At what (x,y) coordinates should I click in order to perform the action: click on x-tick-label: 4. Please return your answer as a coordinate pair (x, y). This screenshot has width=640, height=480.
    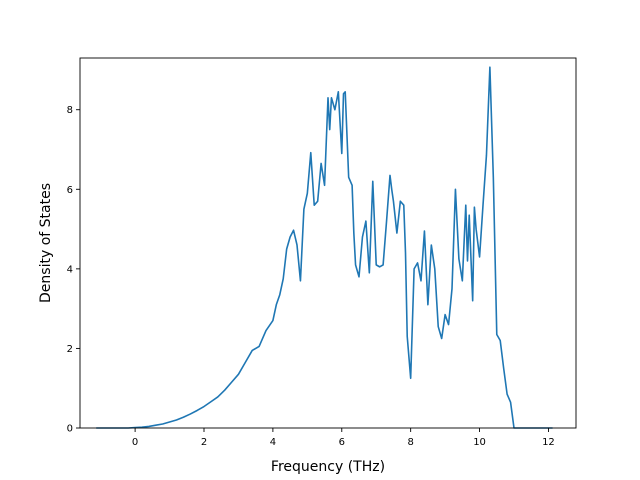
    Looking at the image, I should click on (273, 442).